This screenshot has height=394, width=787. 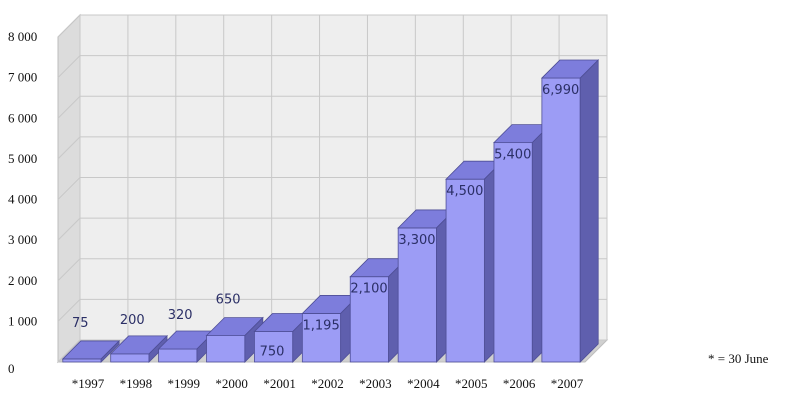 I want to click on y-tick-label: 4 000, so click(x=22, y=199).